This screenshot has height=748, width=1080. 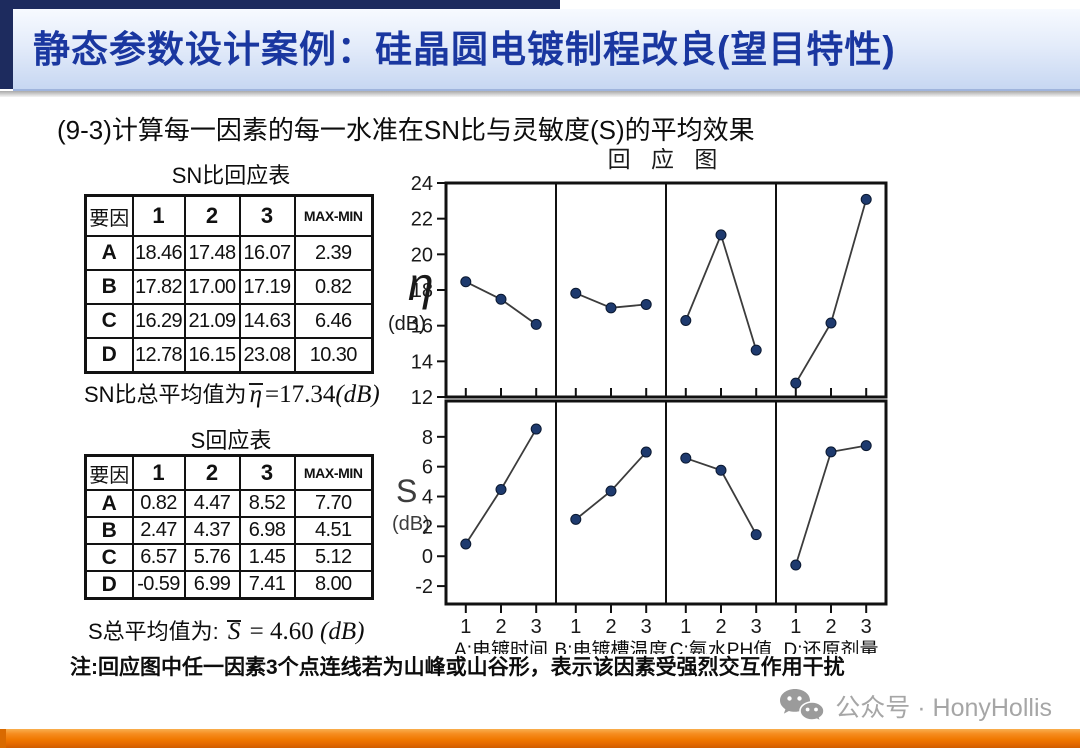 What do you see at coordinates (256, 395) in the screenshot?
I see `eta-bar-symbol: η` at bounding box center [256, 395].